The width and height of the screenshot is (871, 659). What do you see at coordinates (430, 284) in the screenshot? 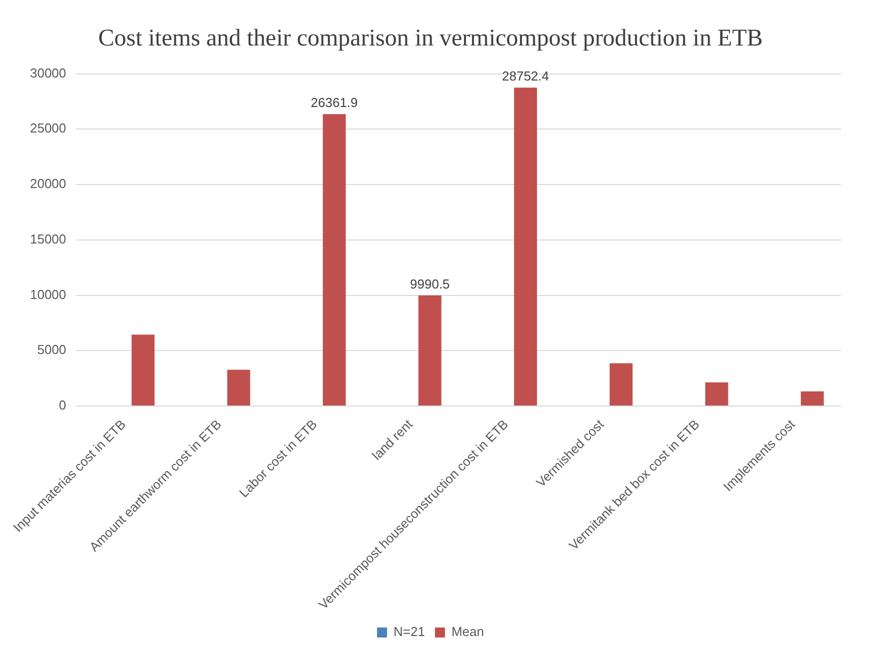
I see `data-label: 9990.5` at bounding box center [430, 284].